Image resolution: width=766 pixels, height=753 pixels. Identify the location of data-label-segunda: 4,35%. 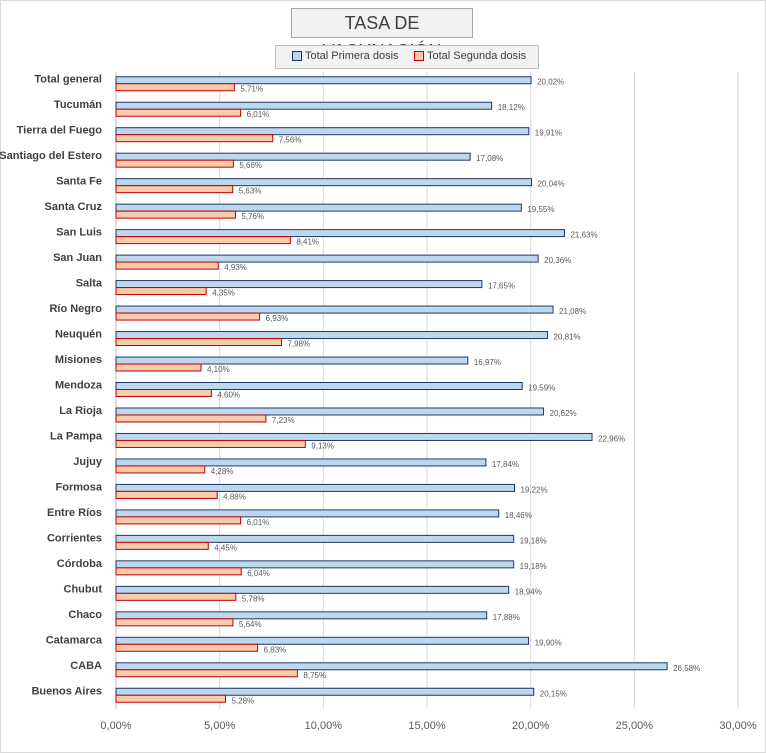
(223, 293).